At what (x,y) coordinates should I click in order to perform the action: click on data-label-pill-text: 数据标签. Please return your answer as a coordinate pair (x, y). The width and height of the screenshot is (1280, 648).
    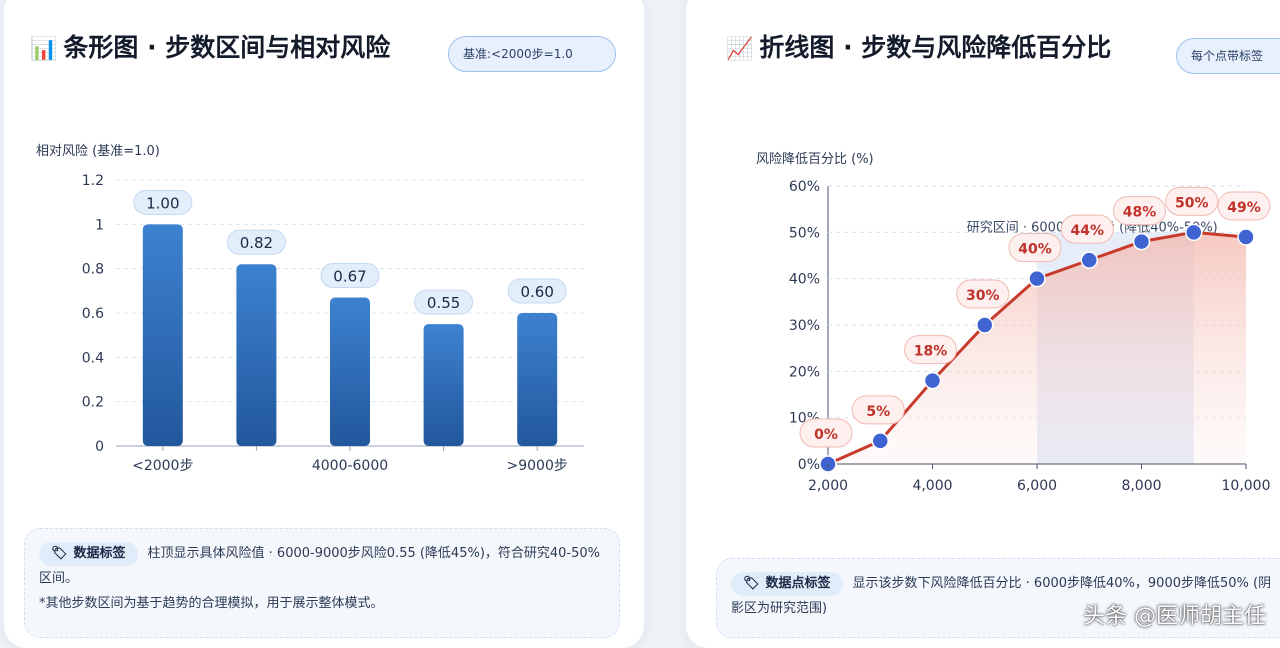
    Looking at the image, I should click on (99, 553).